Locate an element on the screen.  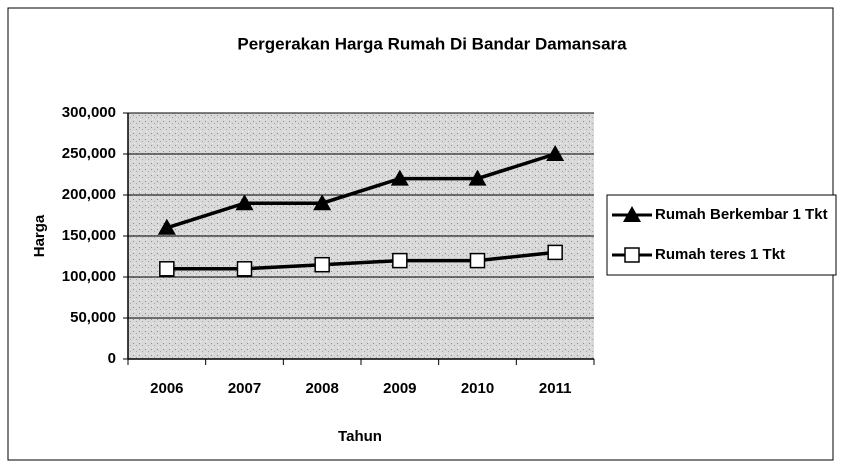
legend-label: Rumah teres 1 Tkt is located at coordinates (720, 254).